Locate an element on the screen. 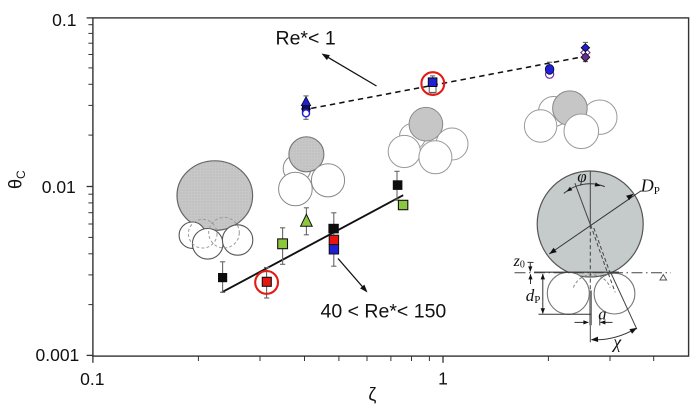 The height and width of the screenshot is (411, 700). svg-text: 1 is located at coordinates (443, 378).